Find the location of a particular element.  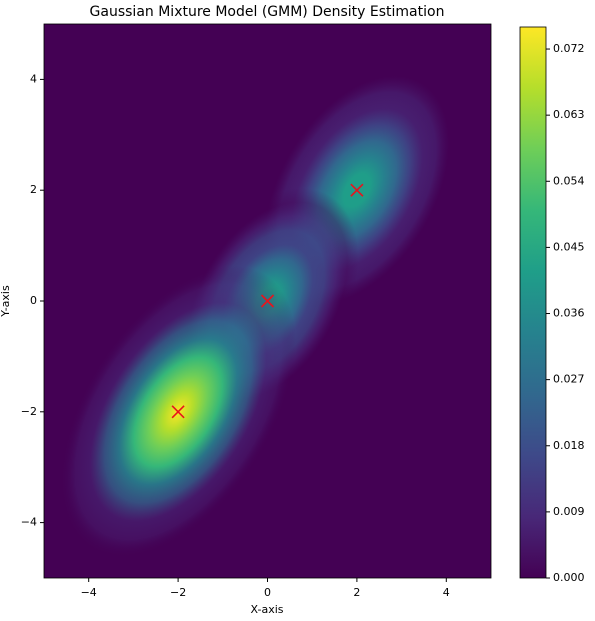

x-axis-label: X-axis is located at coordinates (267, 609).